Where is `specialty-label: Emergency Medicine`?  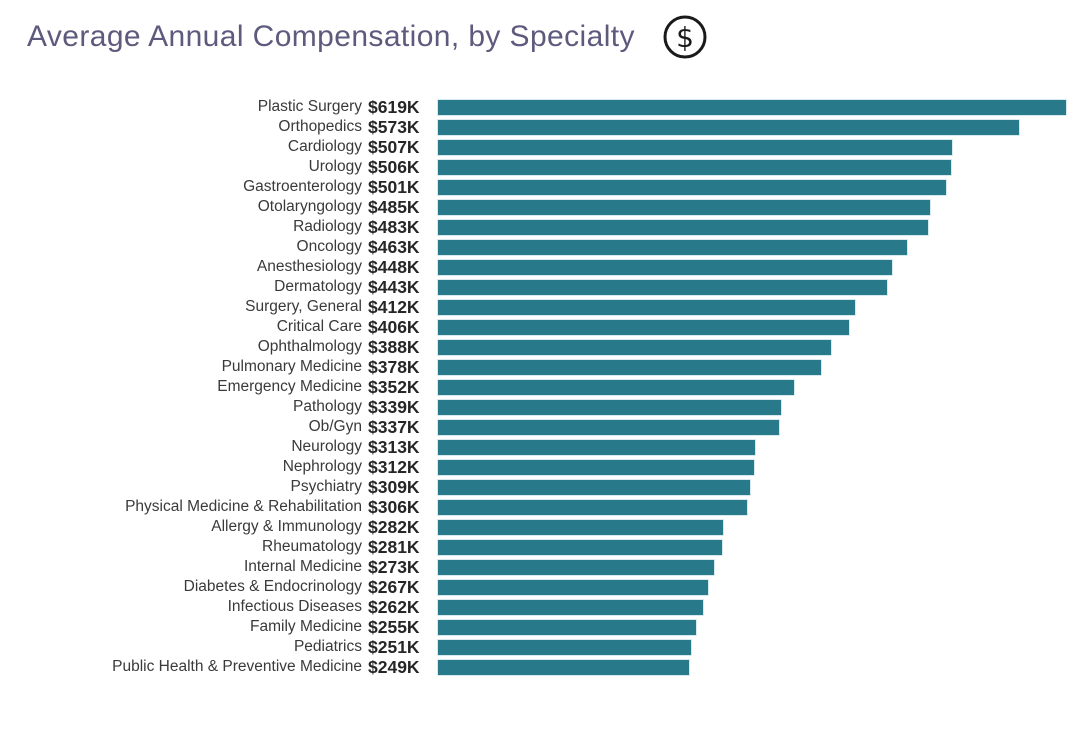
specialty-label: Emergency Medicine is located at coordinates (289, 386).